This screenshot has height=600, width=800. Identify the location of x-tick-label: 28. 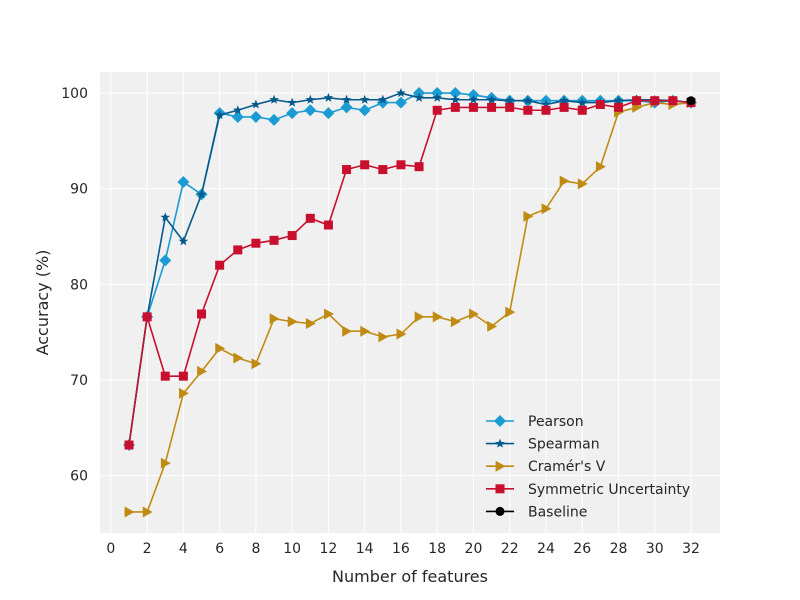
(619, 549).